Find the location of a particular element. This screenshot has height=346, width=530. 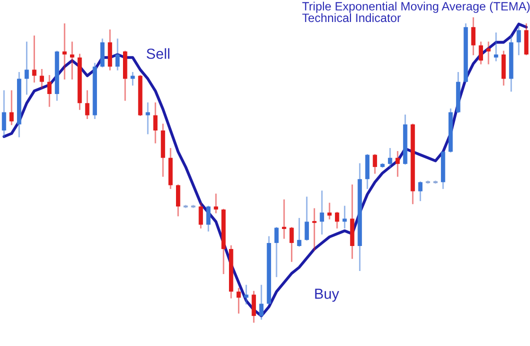

annotation: Sell is located at coordinates (158, 53).